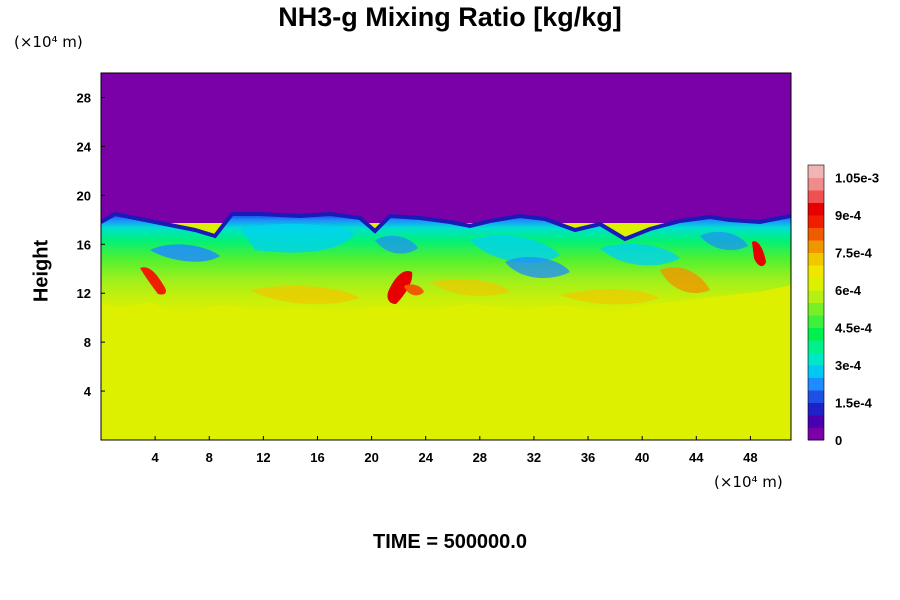 The width and height of the screenshot is (900, 600). Describe the element at coordinates (455, 450) in the screenshot. I see `x-axis-ticks: 4 8 12 16 20 24 28 32 36 40 44 48` at that location.